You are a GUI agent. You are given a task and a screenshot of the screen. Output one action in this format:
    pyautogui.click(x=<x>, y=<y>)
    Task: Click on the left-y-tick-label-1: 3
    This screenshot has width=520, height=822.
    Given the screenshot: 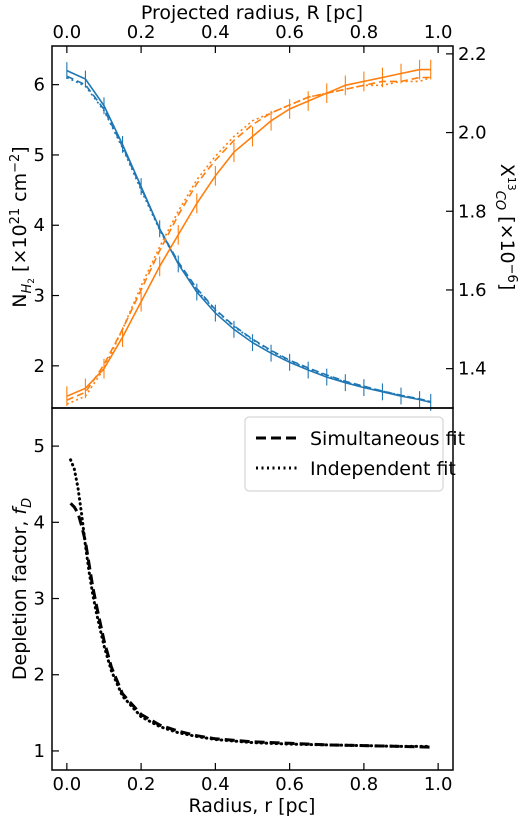 What is the action you would take?
    pyautogui.click(x=39, y=296)
    